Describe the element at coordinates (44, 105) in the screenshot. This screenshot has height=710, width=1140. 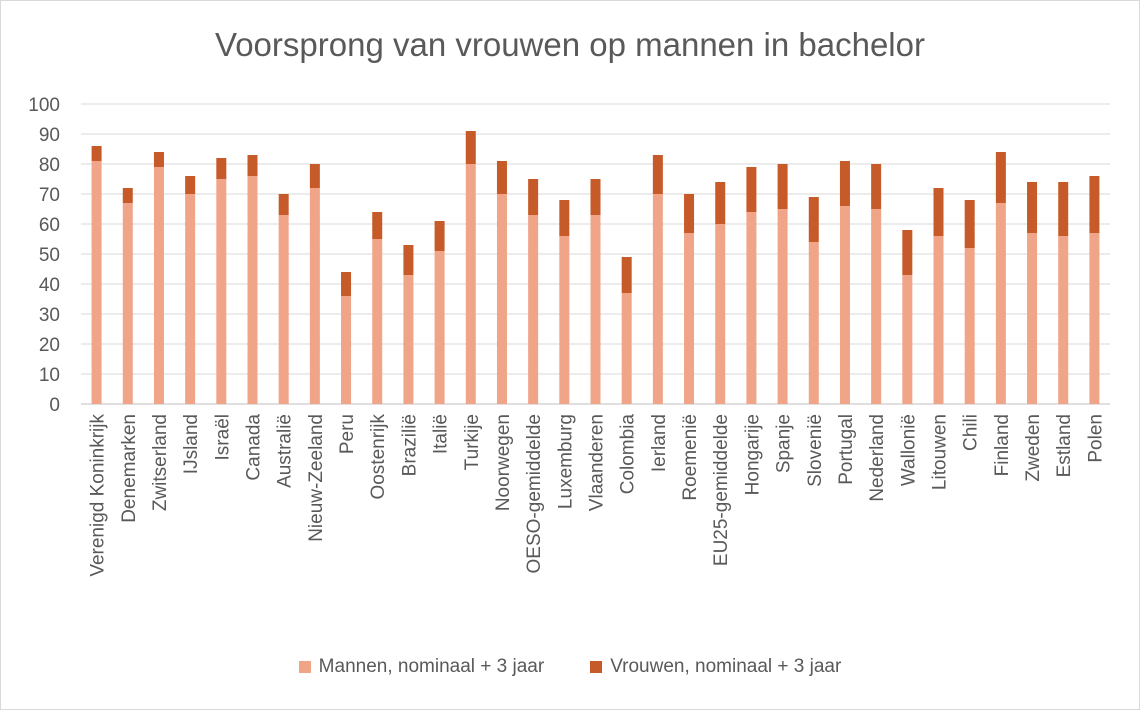
I see `y-tick-label: 100` at that location.